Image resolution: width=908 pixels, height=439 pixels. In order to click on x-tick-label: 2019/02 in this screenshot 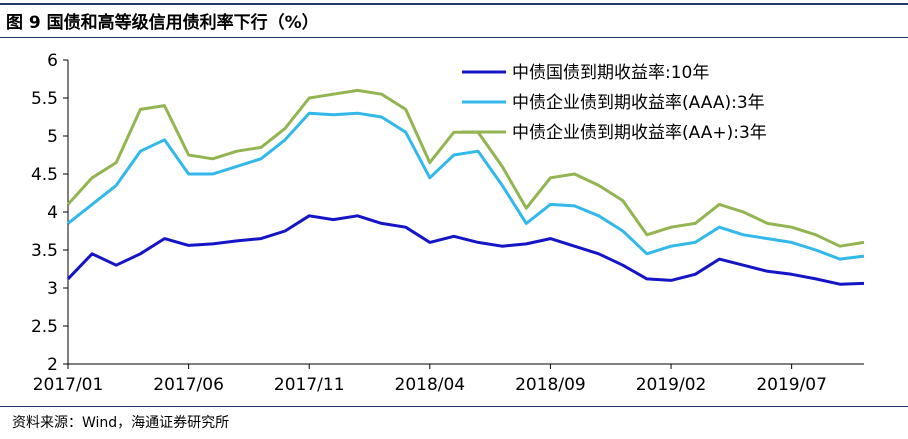, I will do `click(671, 385)`.